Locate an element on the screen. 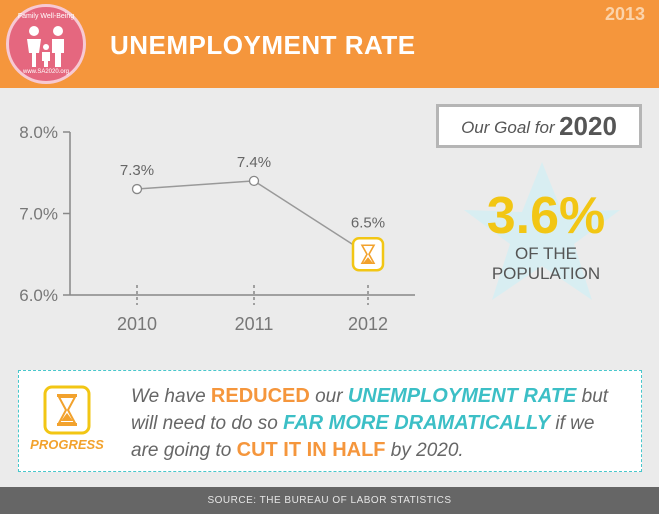 The width and height of the screenshot is (659, 514). progress-text-3: but will need to do so is located at coordinates (370, 410).